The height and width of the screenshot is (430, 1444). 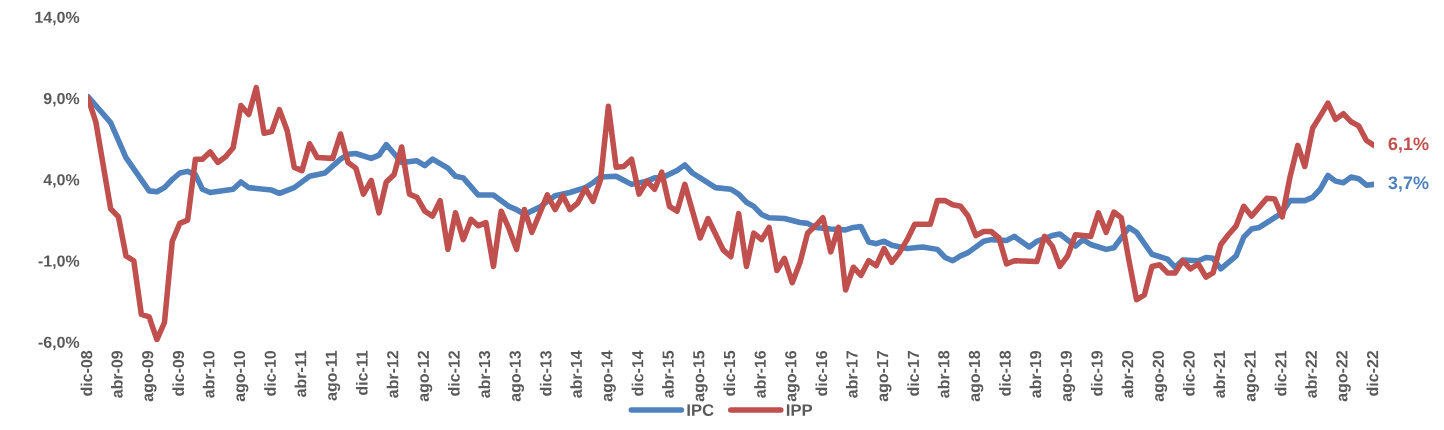 I want to click on legend-label: IPC, so click(x=700, y=410).